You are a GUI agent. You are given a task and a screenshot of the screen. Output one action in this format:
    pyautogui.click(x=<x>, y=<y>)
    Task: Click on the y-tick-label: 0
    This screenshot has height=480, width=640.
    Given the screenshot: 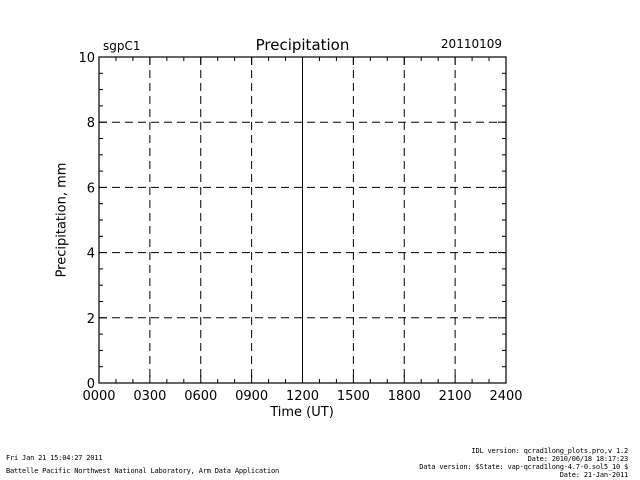 What is the action you would take?
    pyautogui.click(x=91, y=384)
    